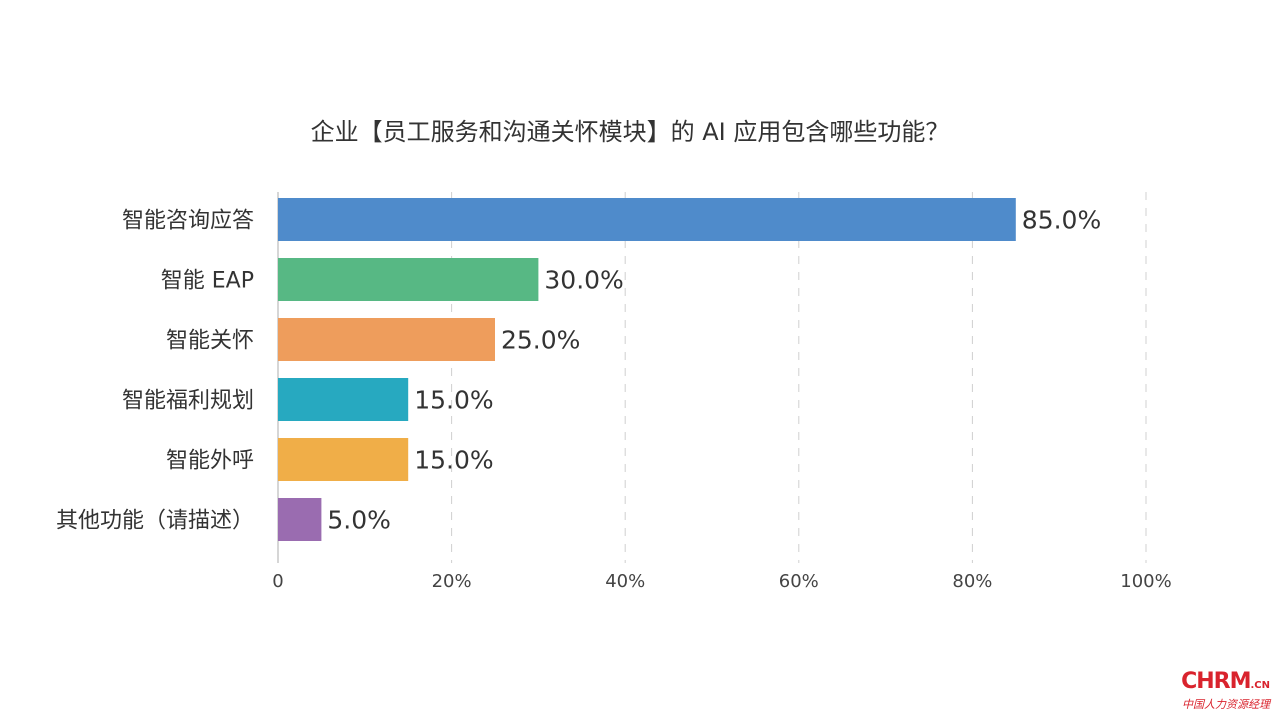 The image size is (1280, 720). Describe the element at coordinates (1145, 581) in the screenshot. I see `x-tick-label: 100%` at that location.